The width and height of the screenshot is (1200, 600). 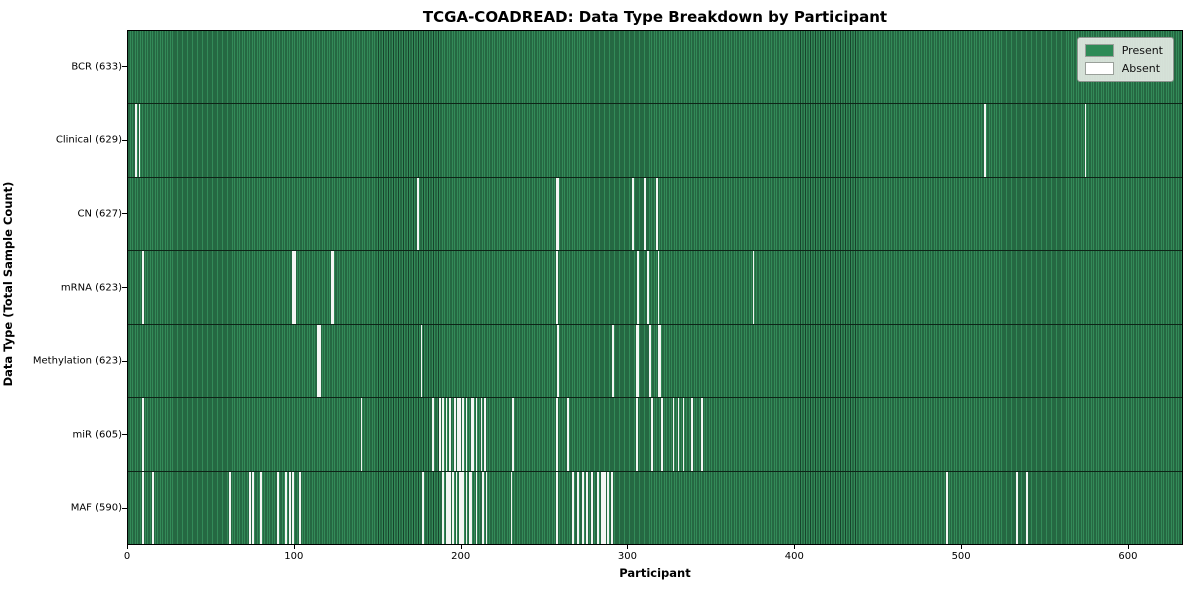 What do you see at coordinates (127, 556) in the screenshot?
I see `x-tick-label: 0` at bounding box center [127, 556].